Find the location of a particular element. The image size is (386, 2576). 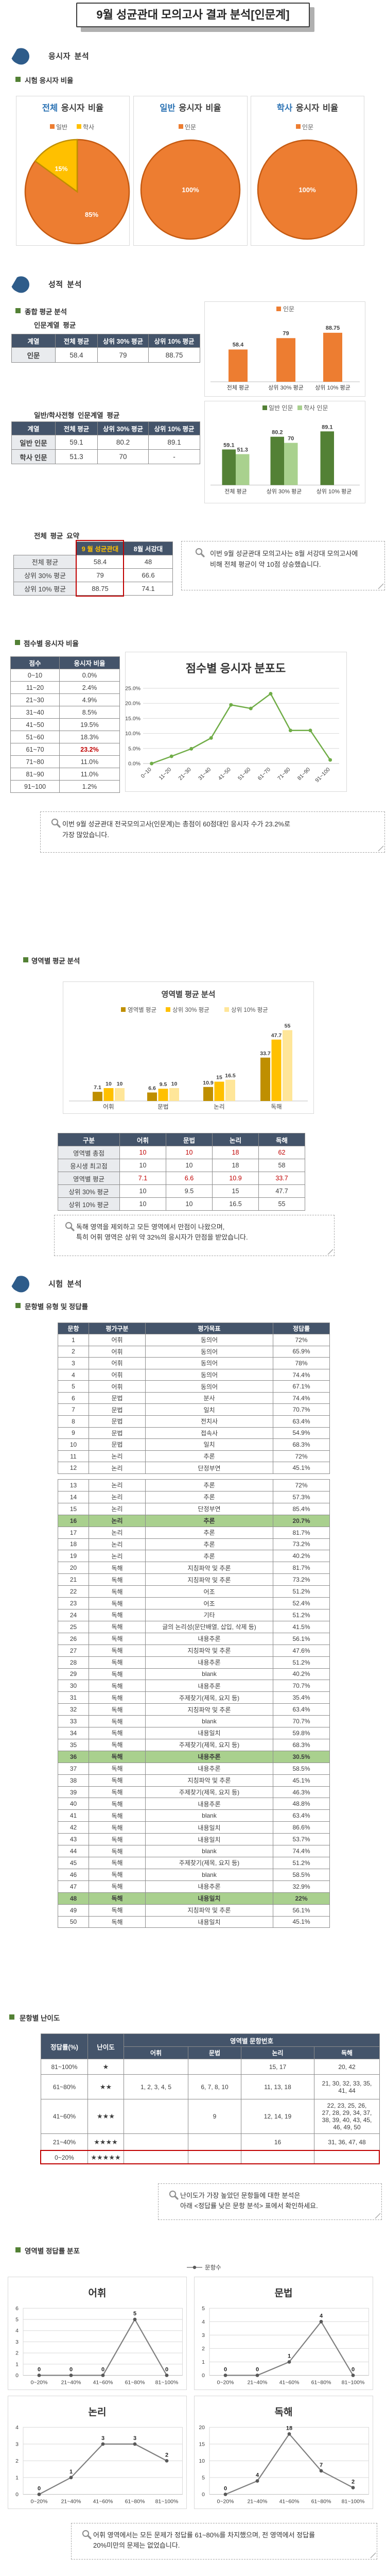

svg-text: 89.1 is located at coordinates (327, 427).